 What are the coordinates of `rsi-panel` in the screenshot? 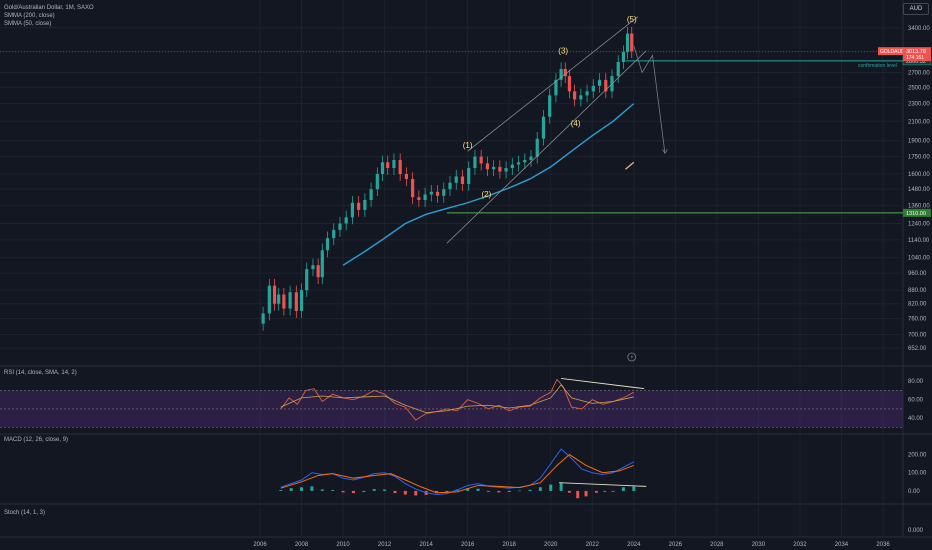 It's located at (451, 403).